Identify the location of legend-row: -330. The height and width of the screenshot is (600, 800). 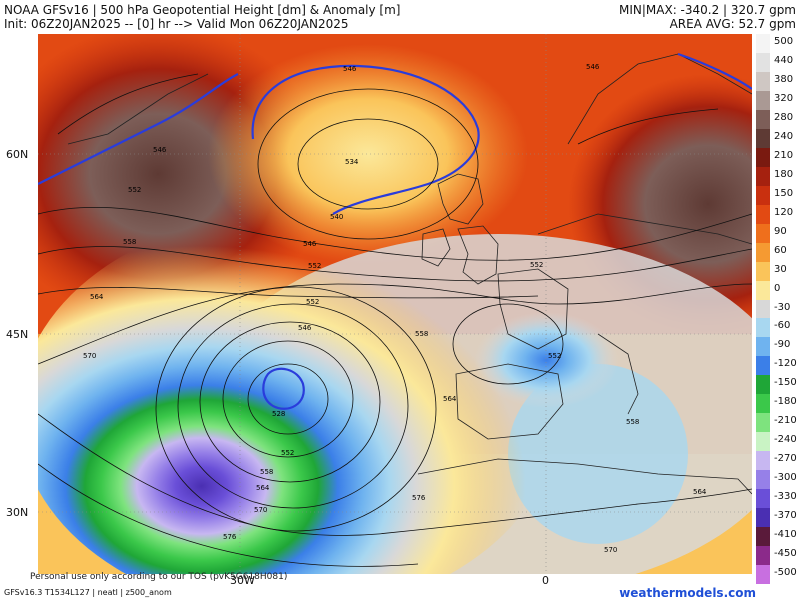
(776, 499).